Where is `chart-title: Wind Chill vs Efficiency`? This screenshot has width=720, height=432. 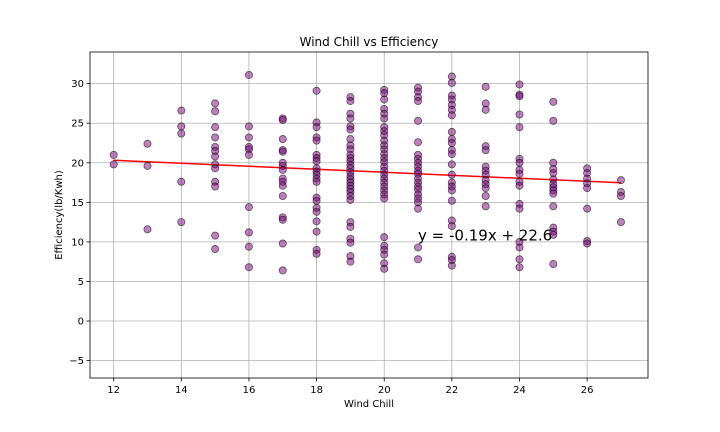 chart-title: Wind Chill vs Efficiency is located at coordinates (369, 42).